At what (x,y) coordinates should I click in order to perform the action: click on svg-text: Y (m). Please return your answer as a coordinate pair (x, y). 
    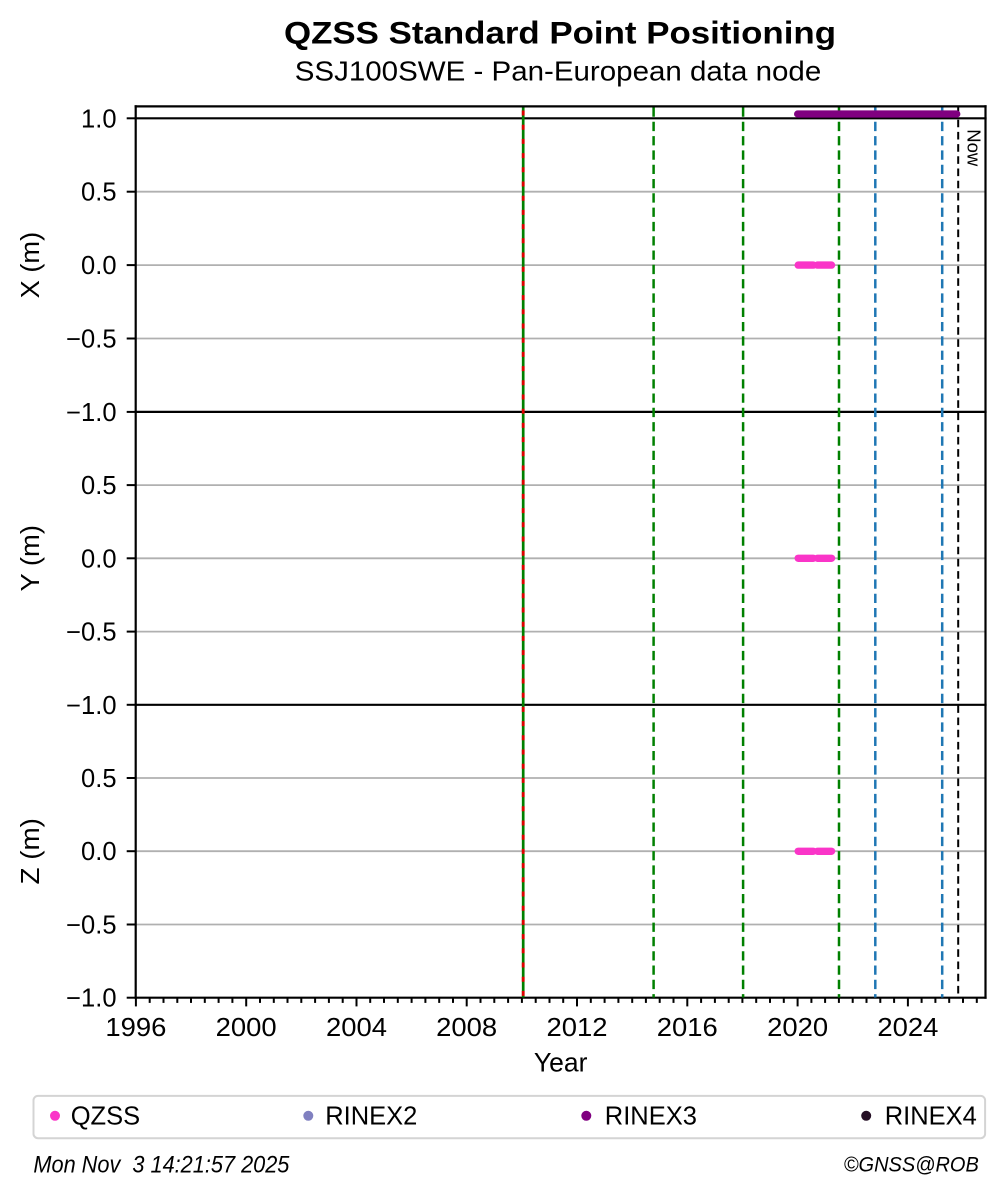
    Looking at the image, I should click on (31, 558).